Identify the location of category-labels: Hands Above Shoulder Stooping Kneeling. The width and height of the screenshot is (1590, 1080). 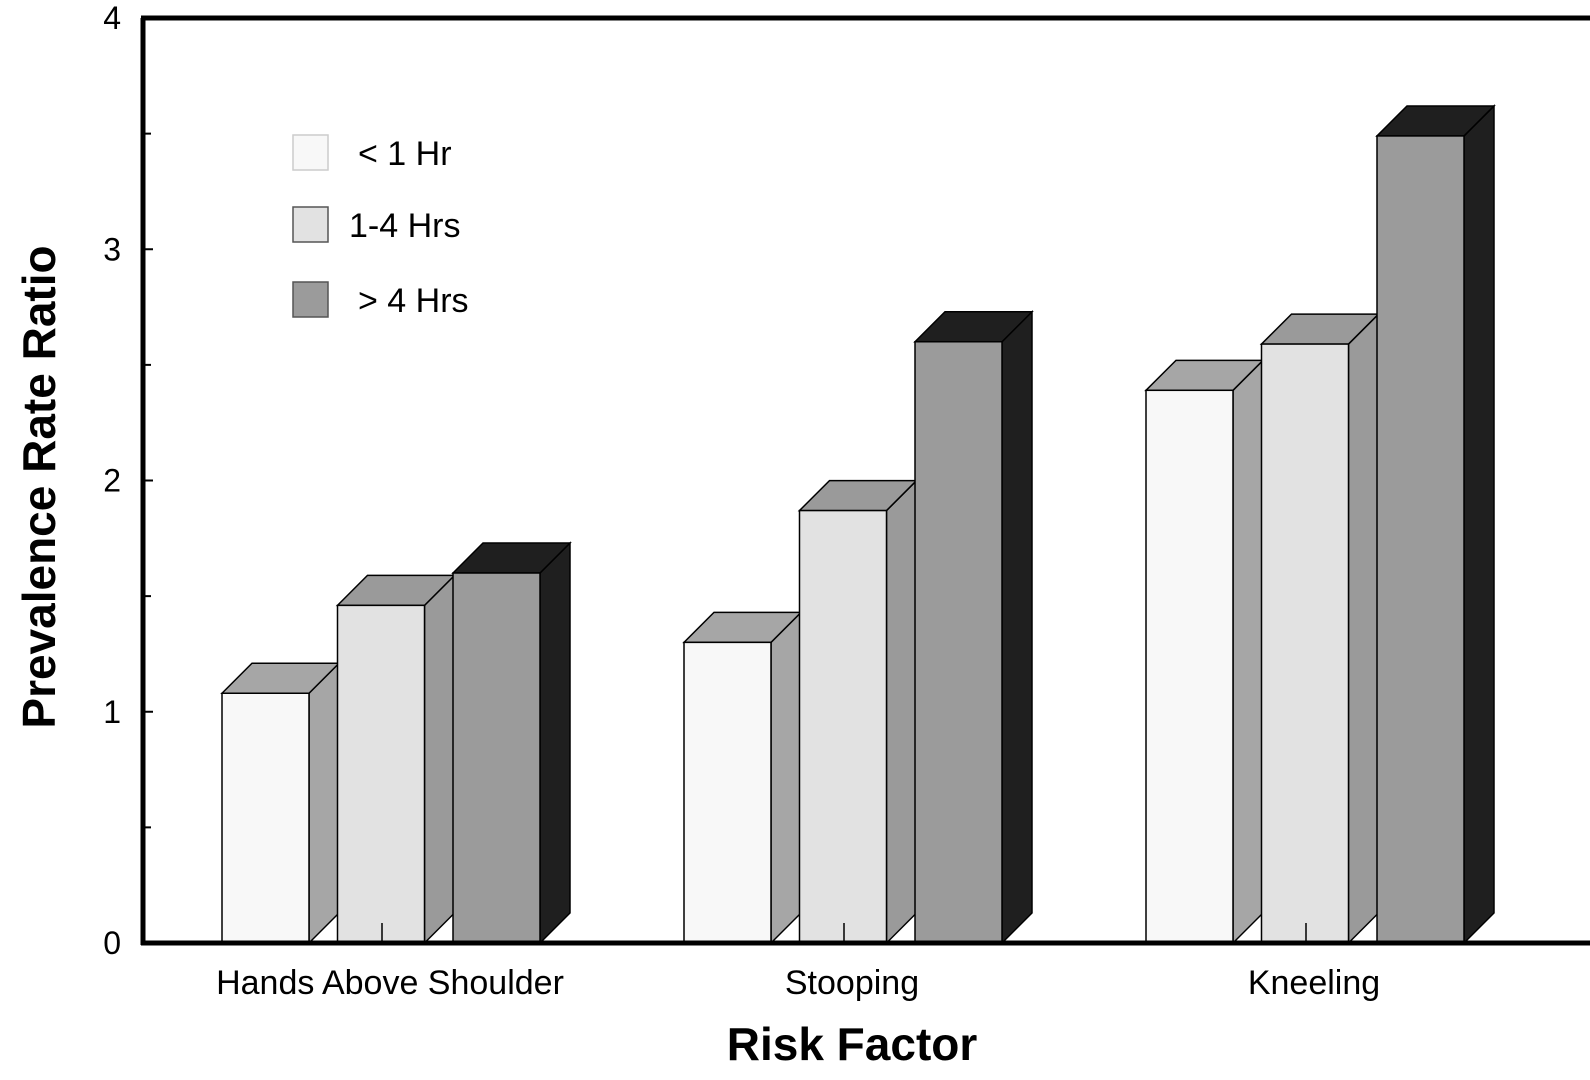
(798, 962).